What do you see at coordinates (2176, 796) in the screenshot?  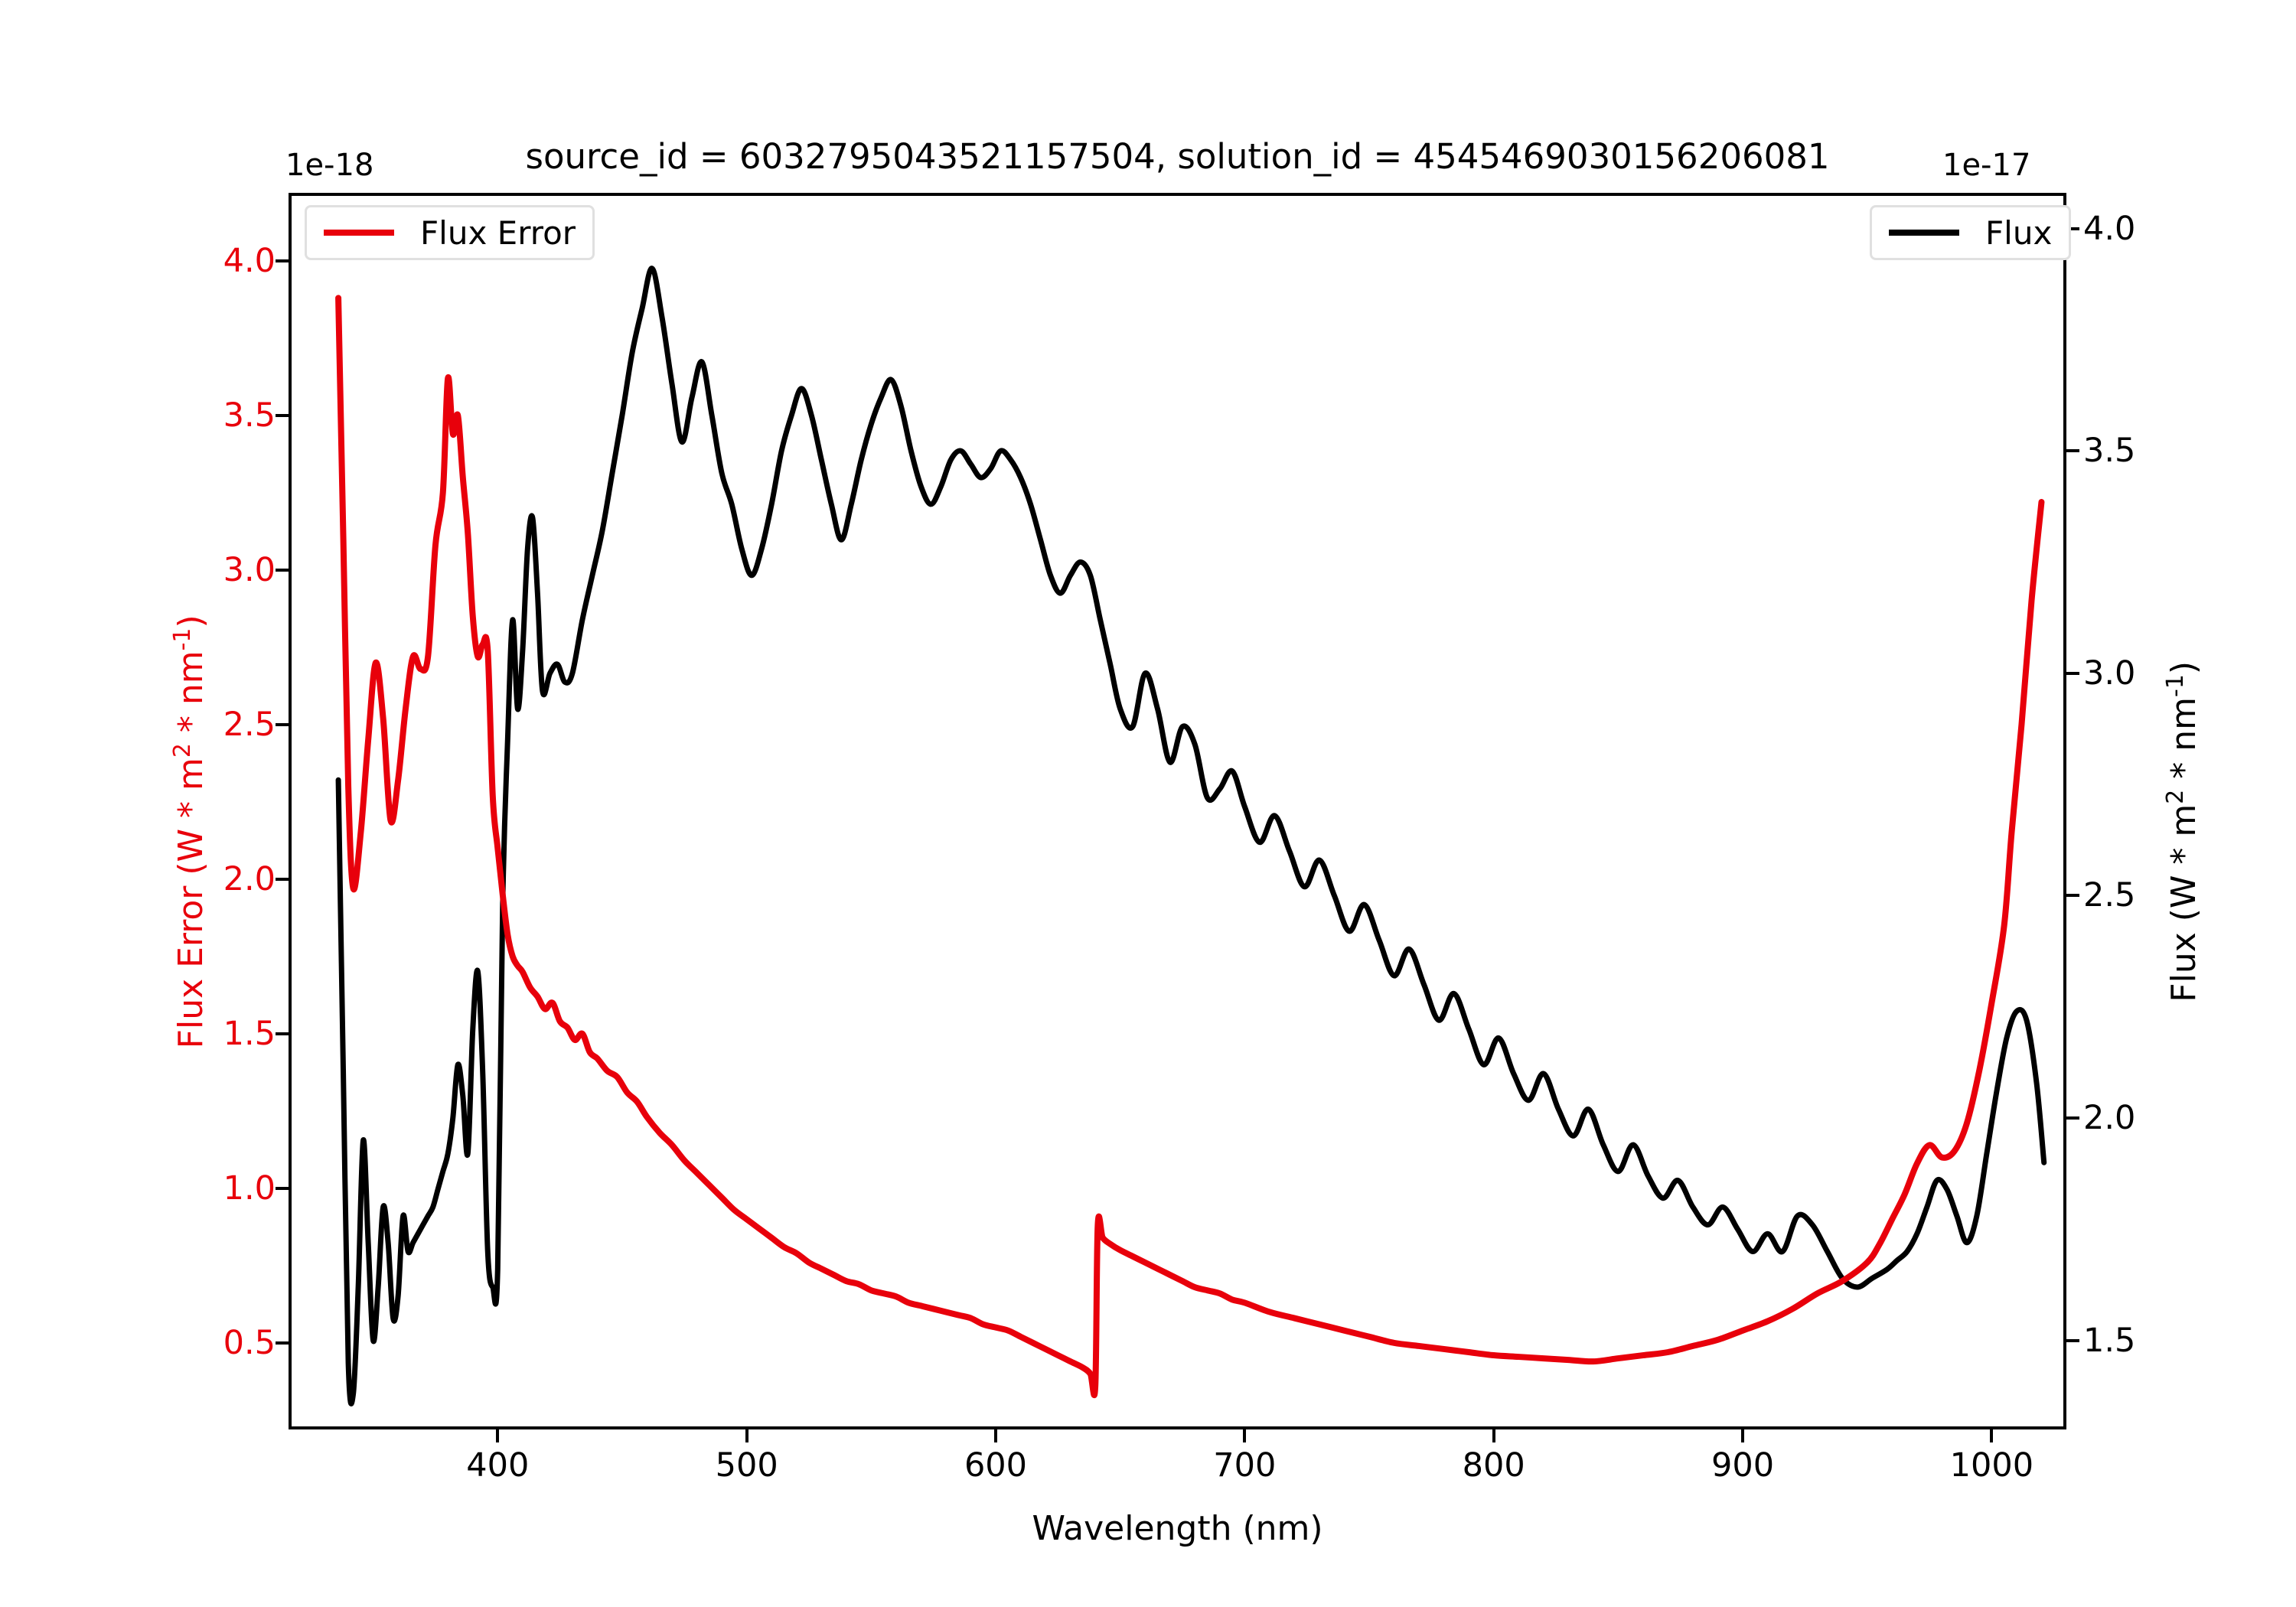 I see `right-axis-label-exp1: 2` at bounding box center [2176, 796].